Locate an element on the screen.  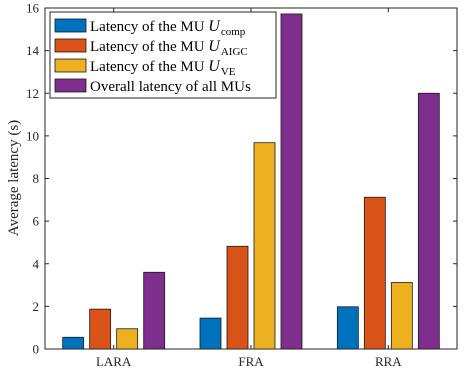
legend-entry: Latency of the MU UAIGC is located at coordinates (169, 48).